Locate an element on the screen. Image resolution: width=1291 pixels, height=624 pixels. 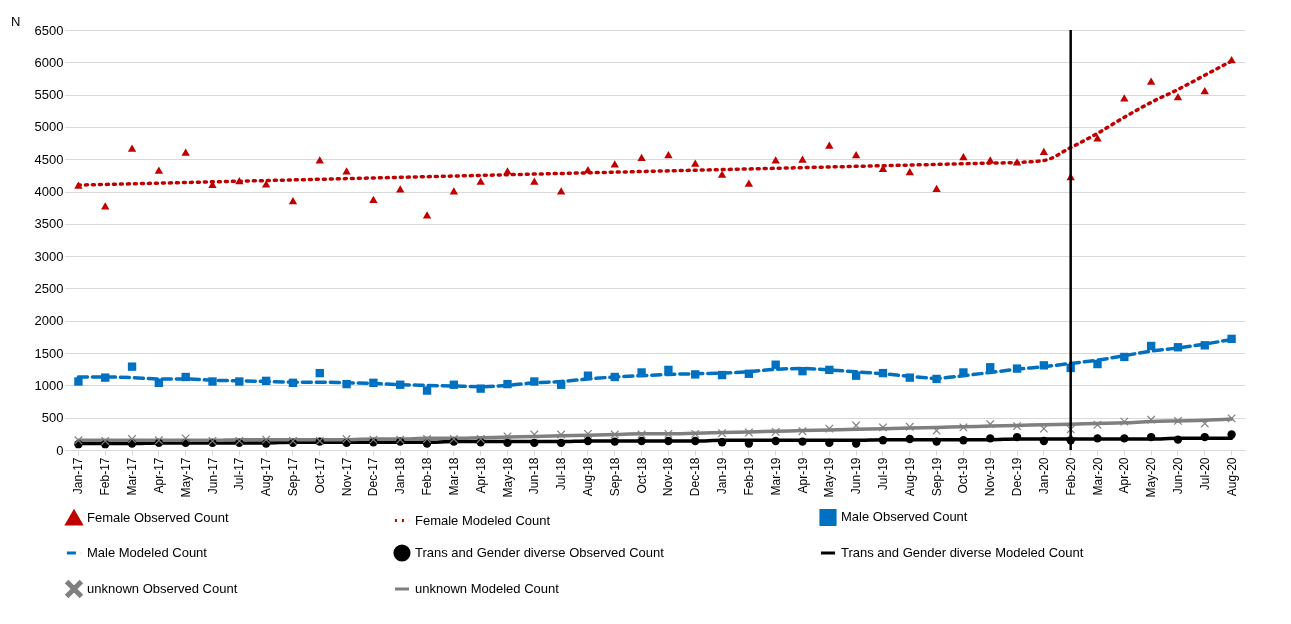
x-tick-label: May-19 is located at coordinates (829, 477).